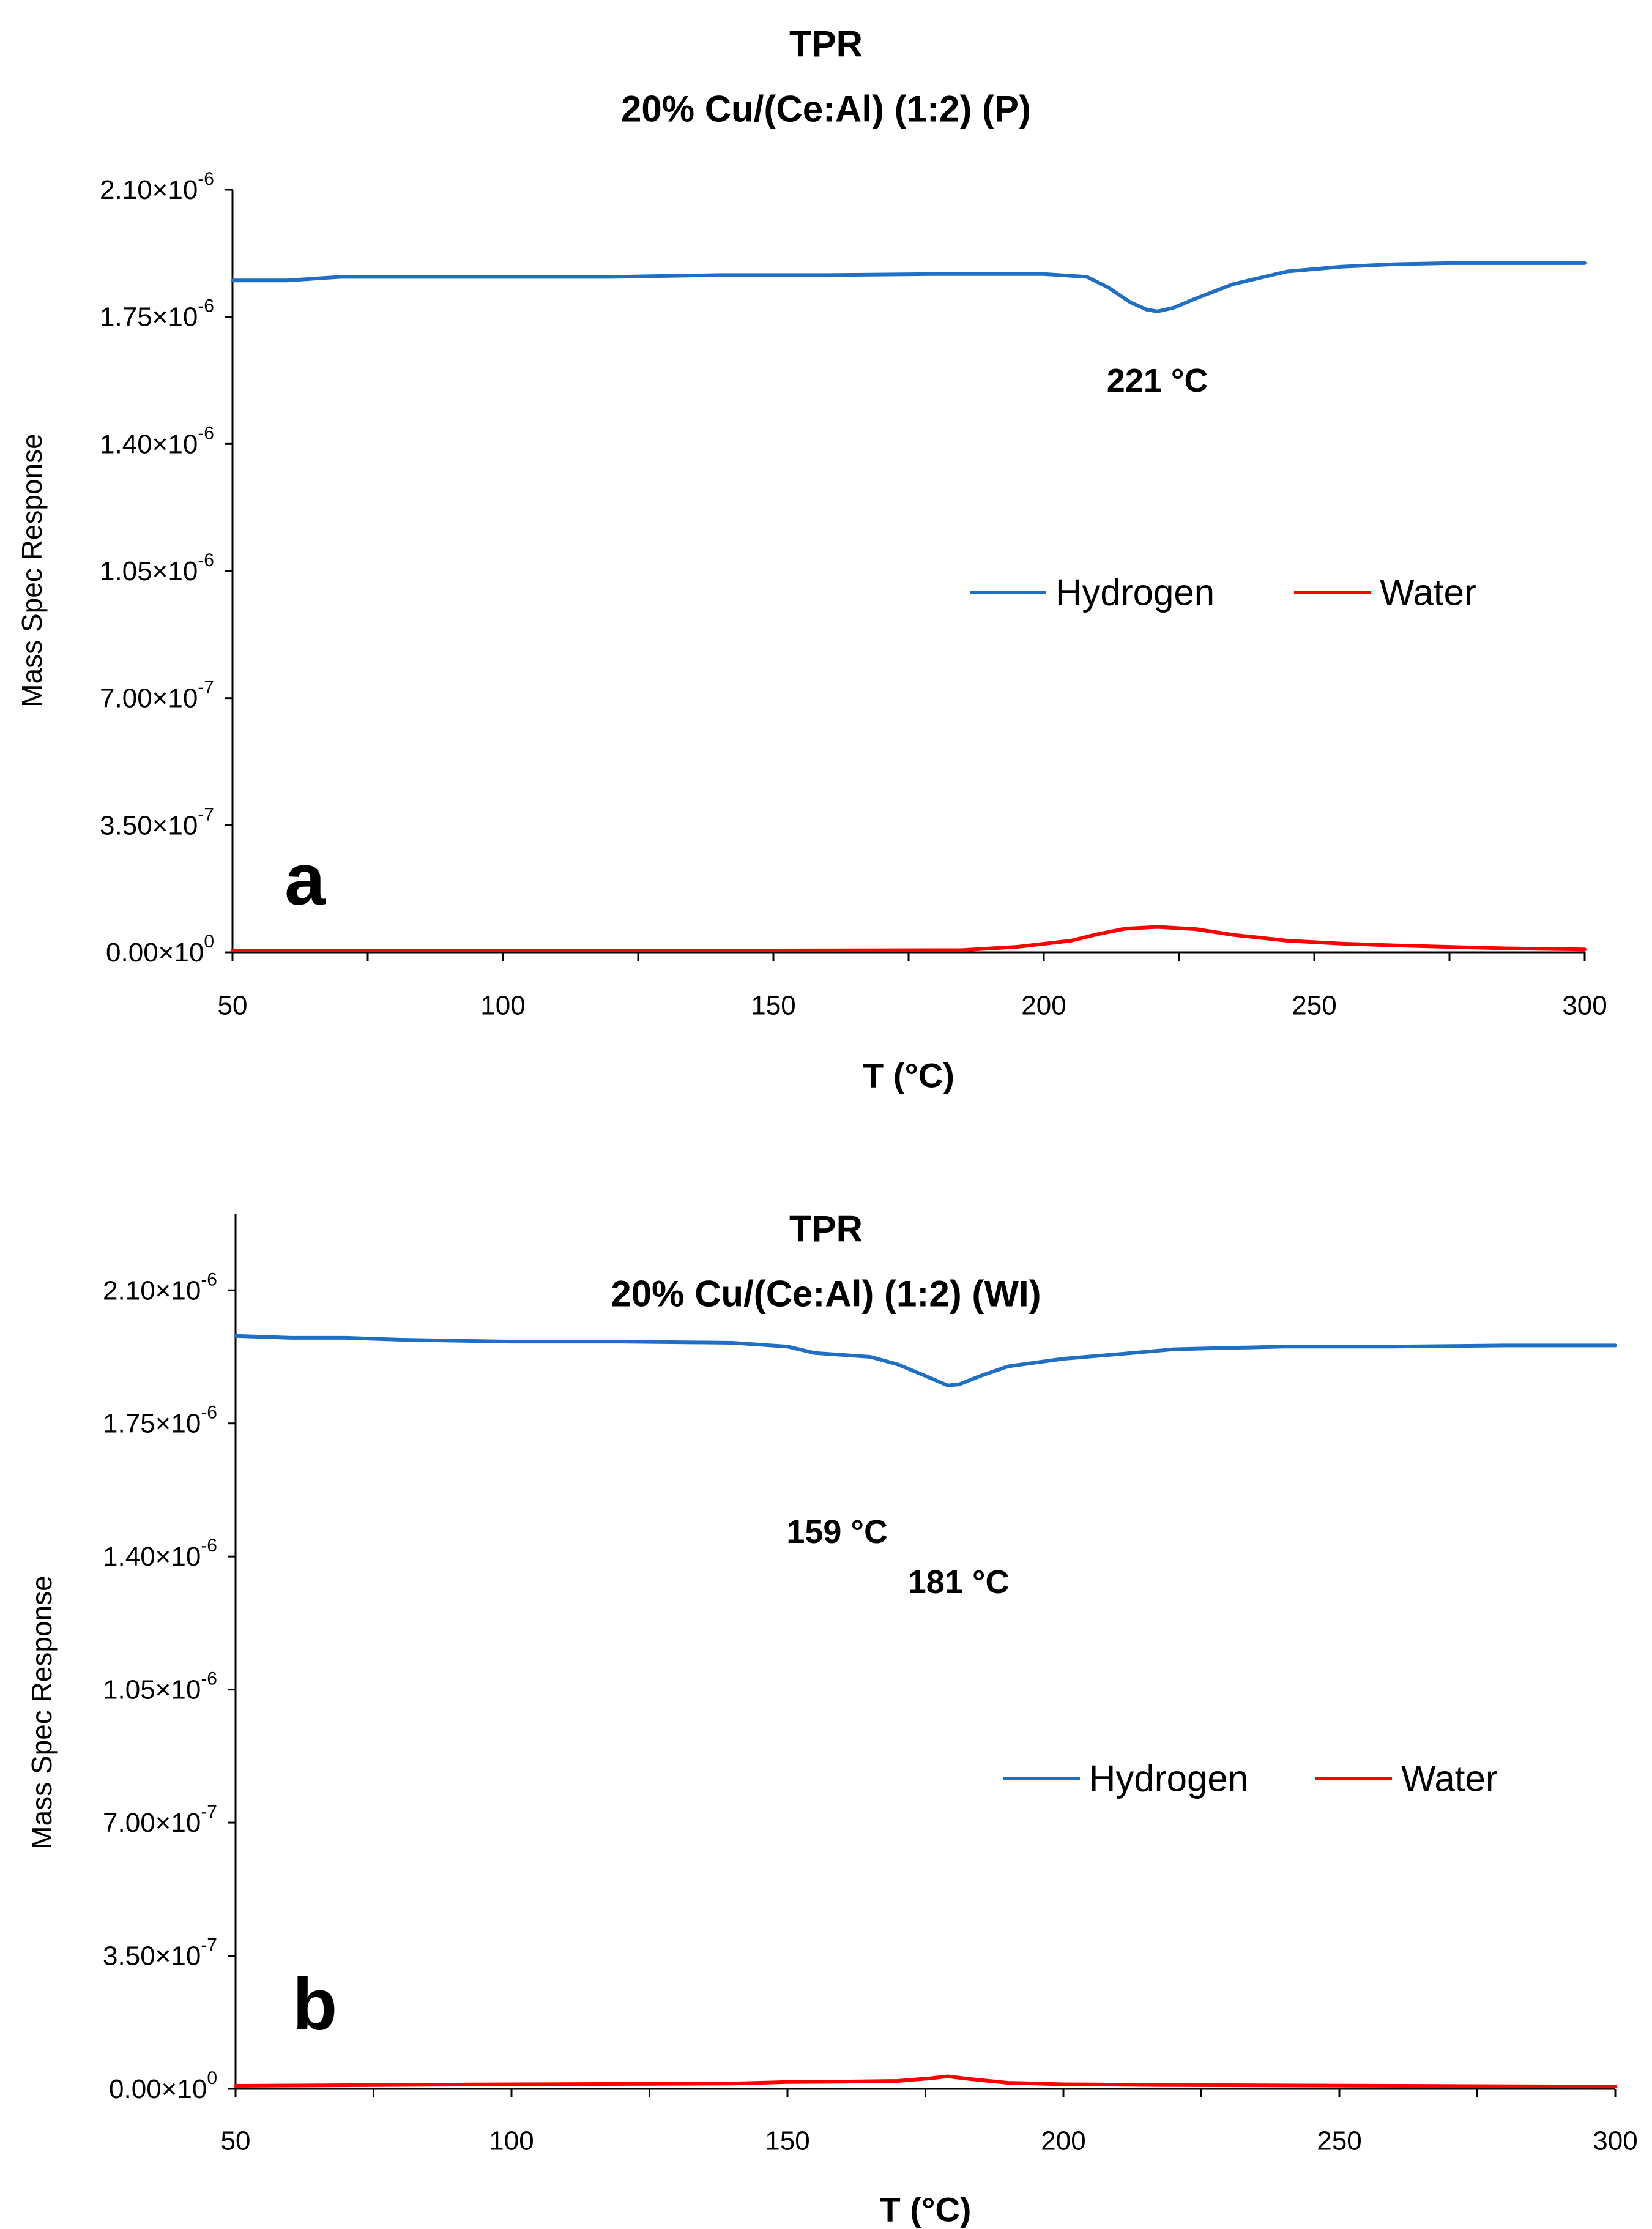 This screenshot has height=2229, width=1652. Describe the element at coordinates (826, 109) in the screenshot. I see `chart-subtitle: 20% Cu/(Ce:Al) (1:2) (P)` at that location.